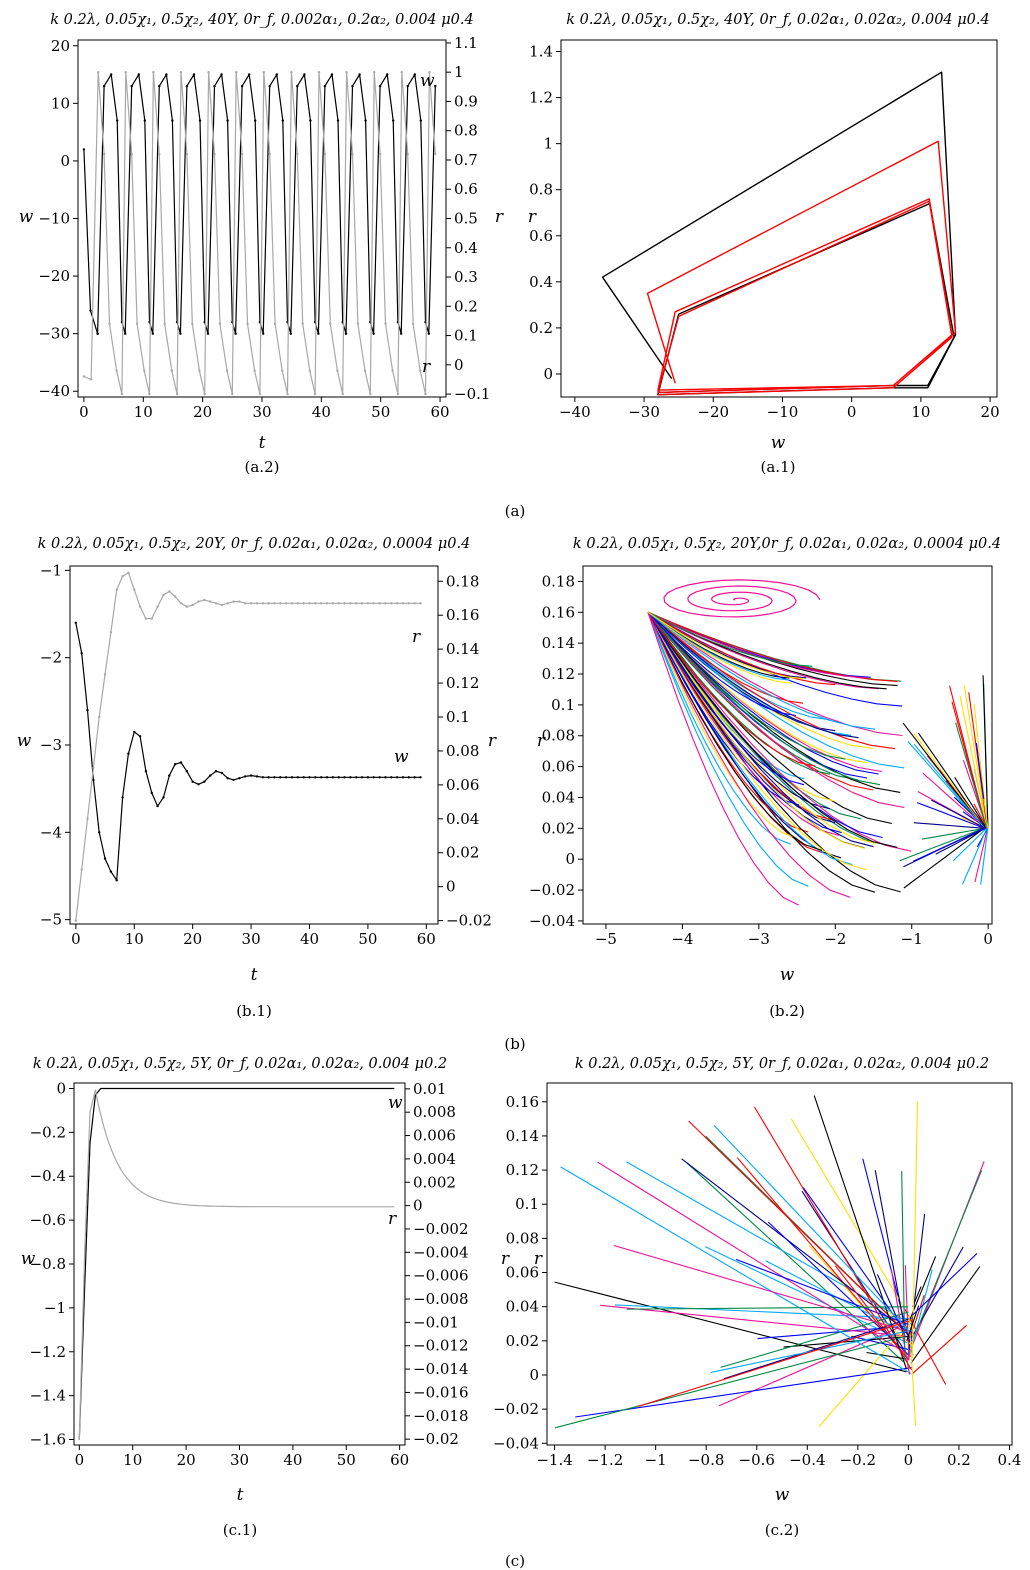 This screenshot has height=1570, width=1030. What do you see at coordinates (682, 939) in the screenshot?
I see `x-tick-label: −4` at bounding box center [682, 939].